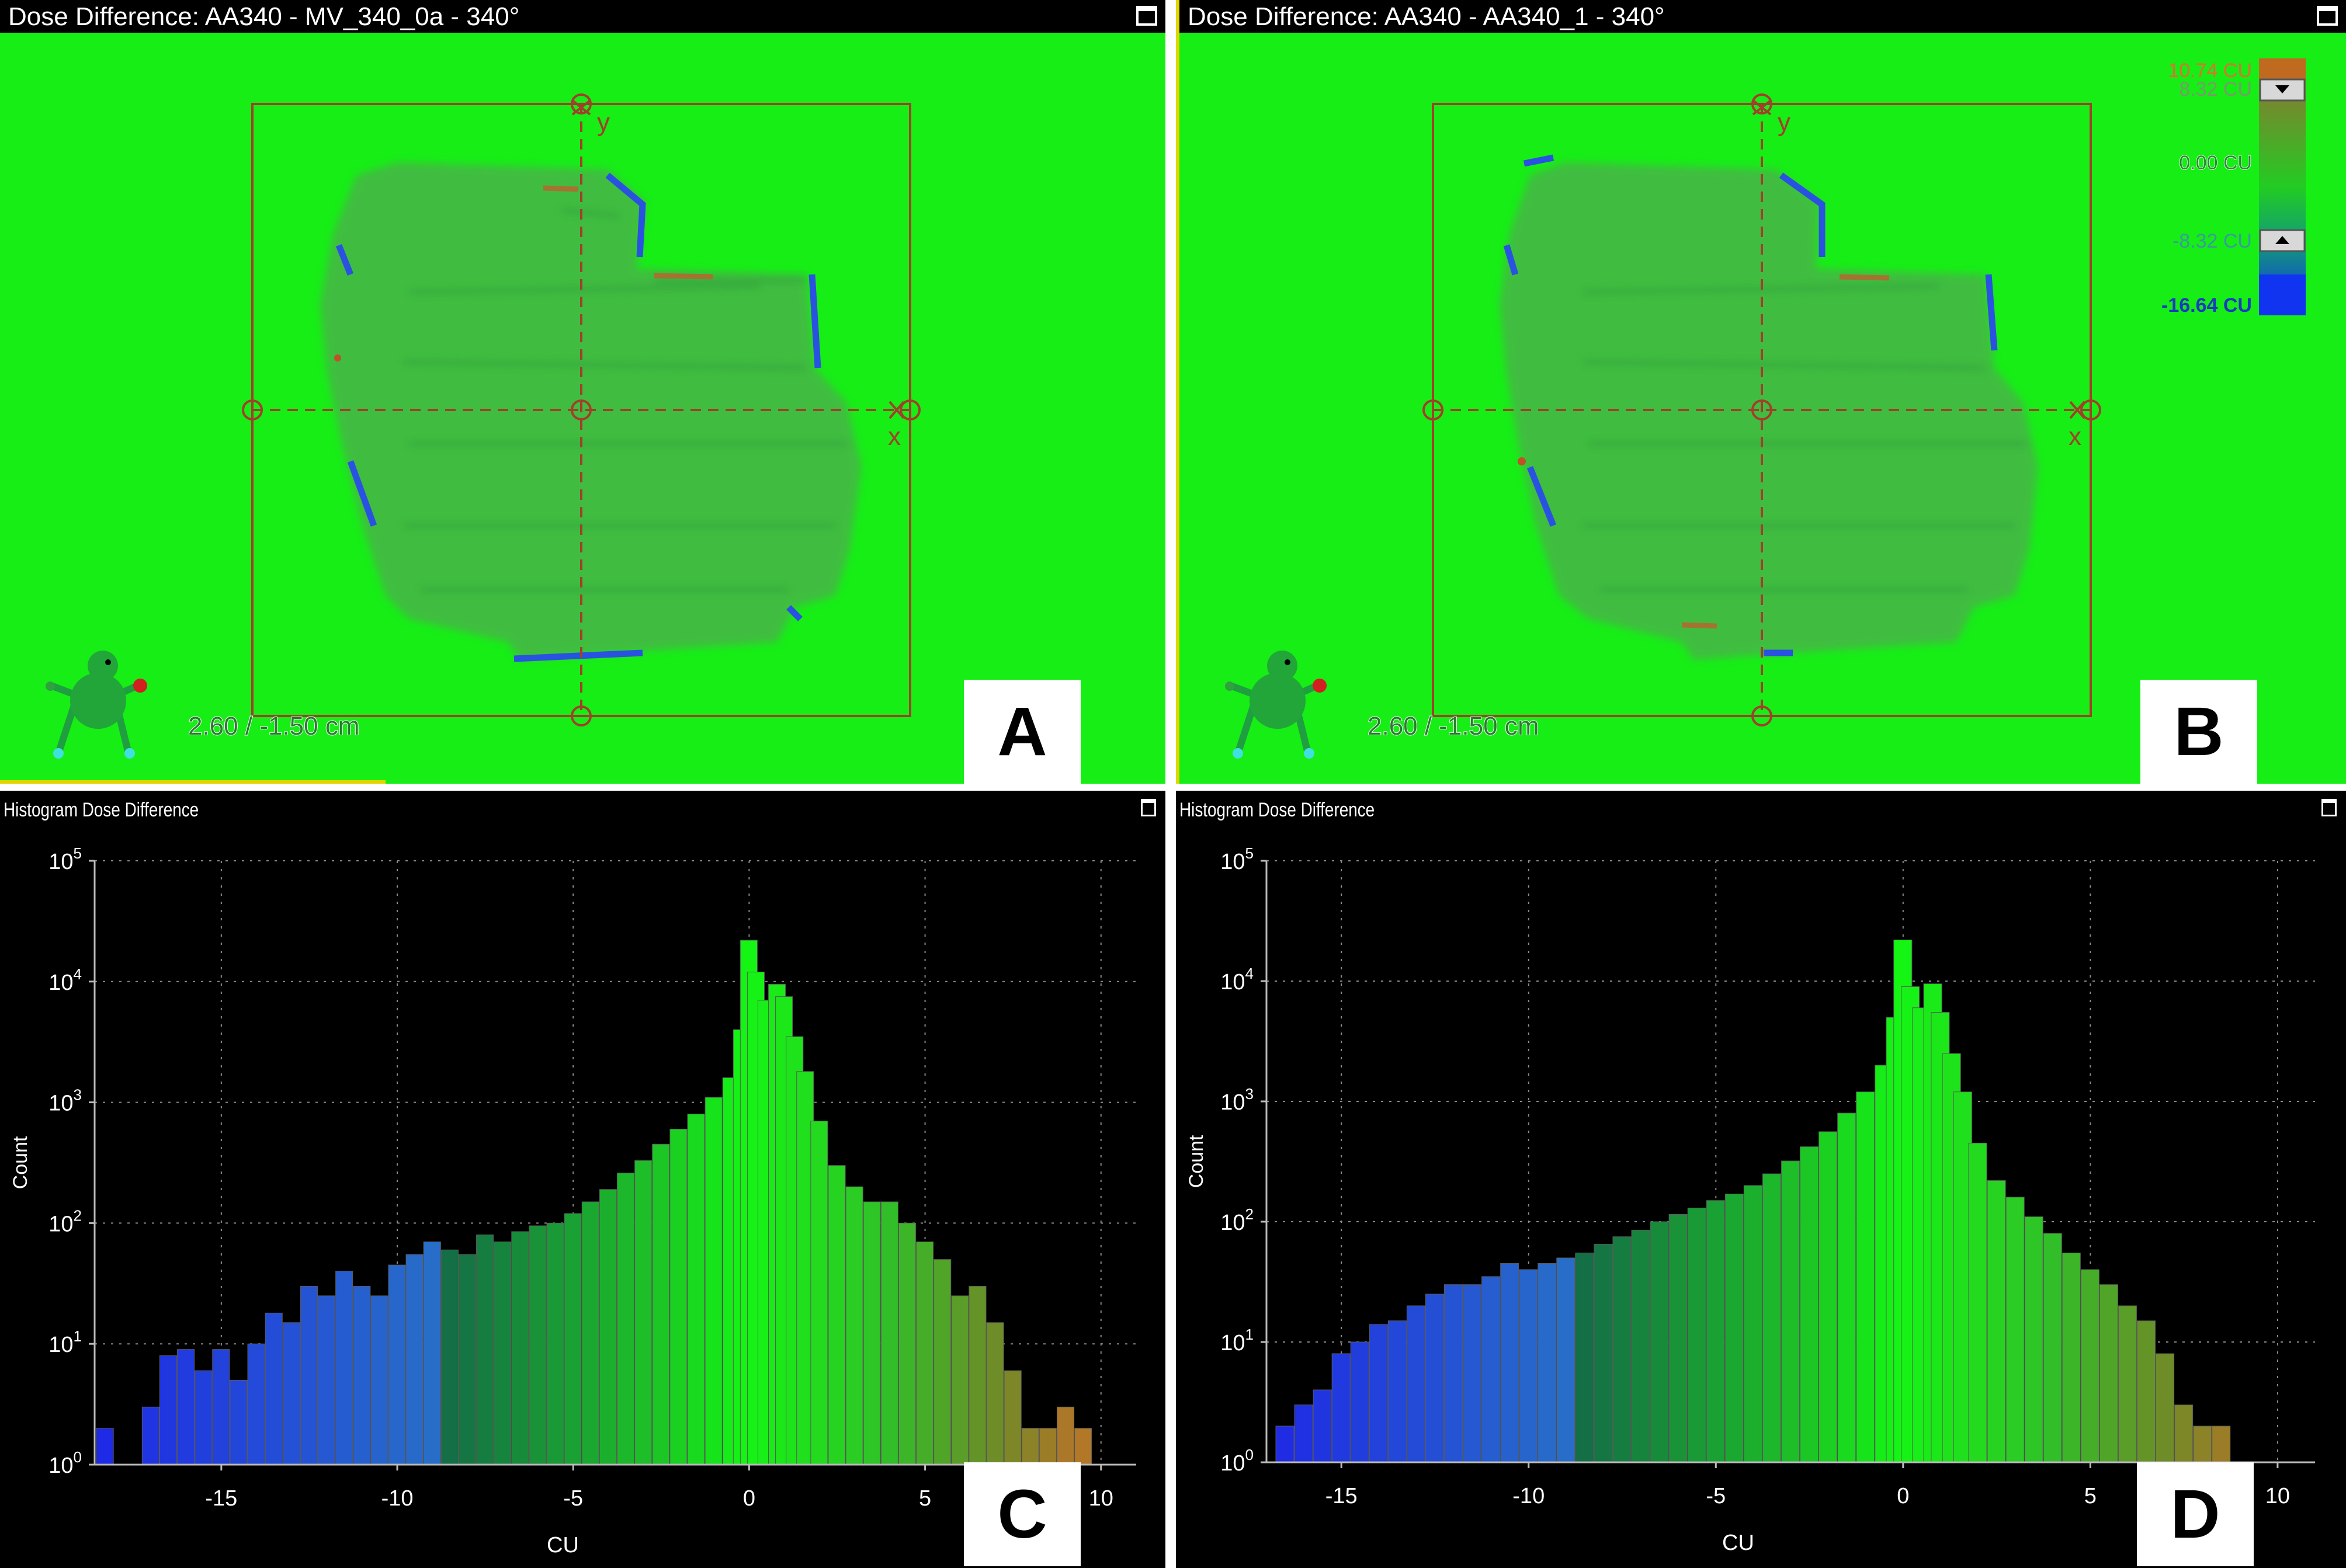 Image resolution: width=2346 pixels, height=1568 pixels. Describe the element at coordinates (1784, 123) in the screenshot. I see `axis-y-label: y` at that location.